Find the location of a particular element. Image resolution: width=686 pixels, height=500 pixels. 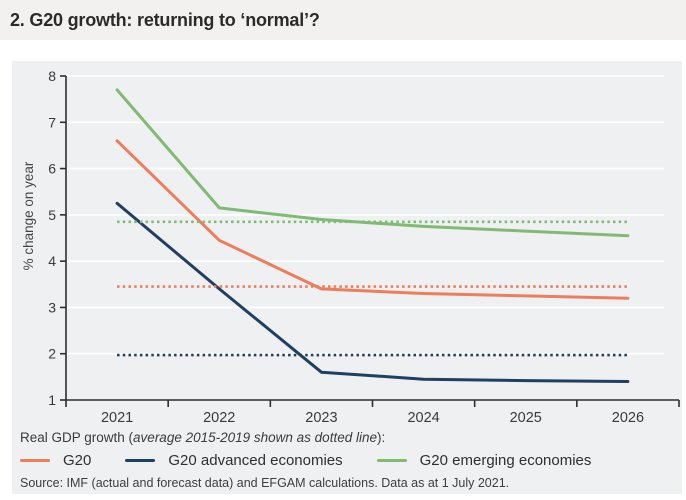

x-tick-label: 2024 is located at coordinates (423, 416).